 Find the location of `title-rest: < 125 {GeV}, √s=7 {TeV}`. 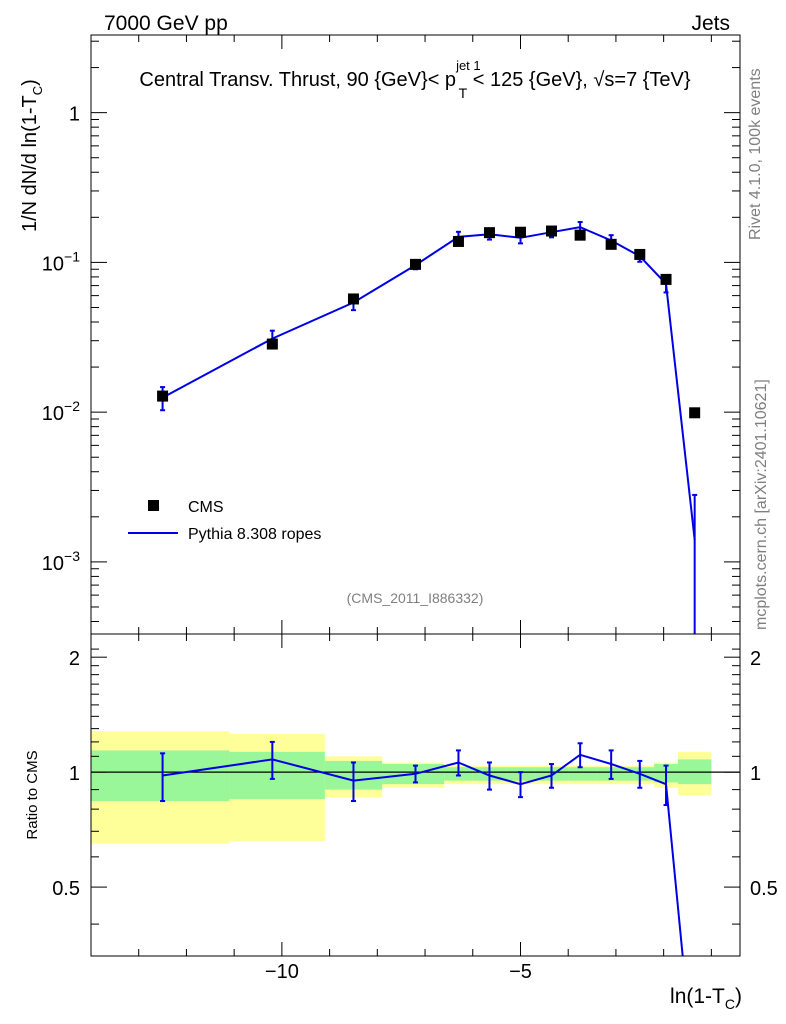

title-rest: < 125 {GeV}, √s=7 {TeV} is located at coordinates (579, 80).